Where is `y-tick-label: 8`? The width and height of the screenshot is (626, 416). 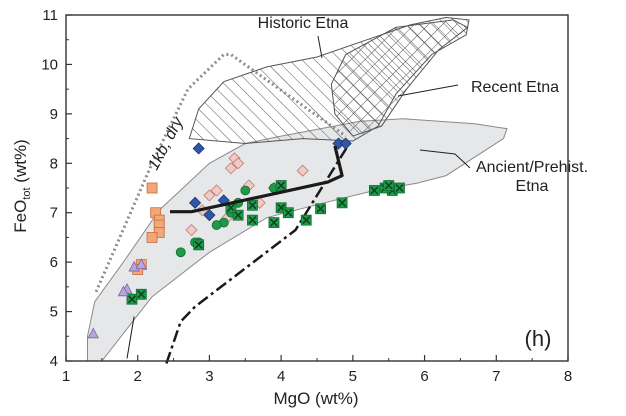
y-tick-label: 8 is located at coordinates (54, 163).